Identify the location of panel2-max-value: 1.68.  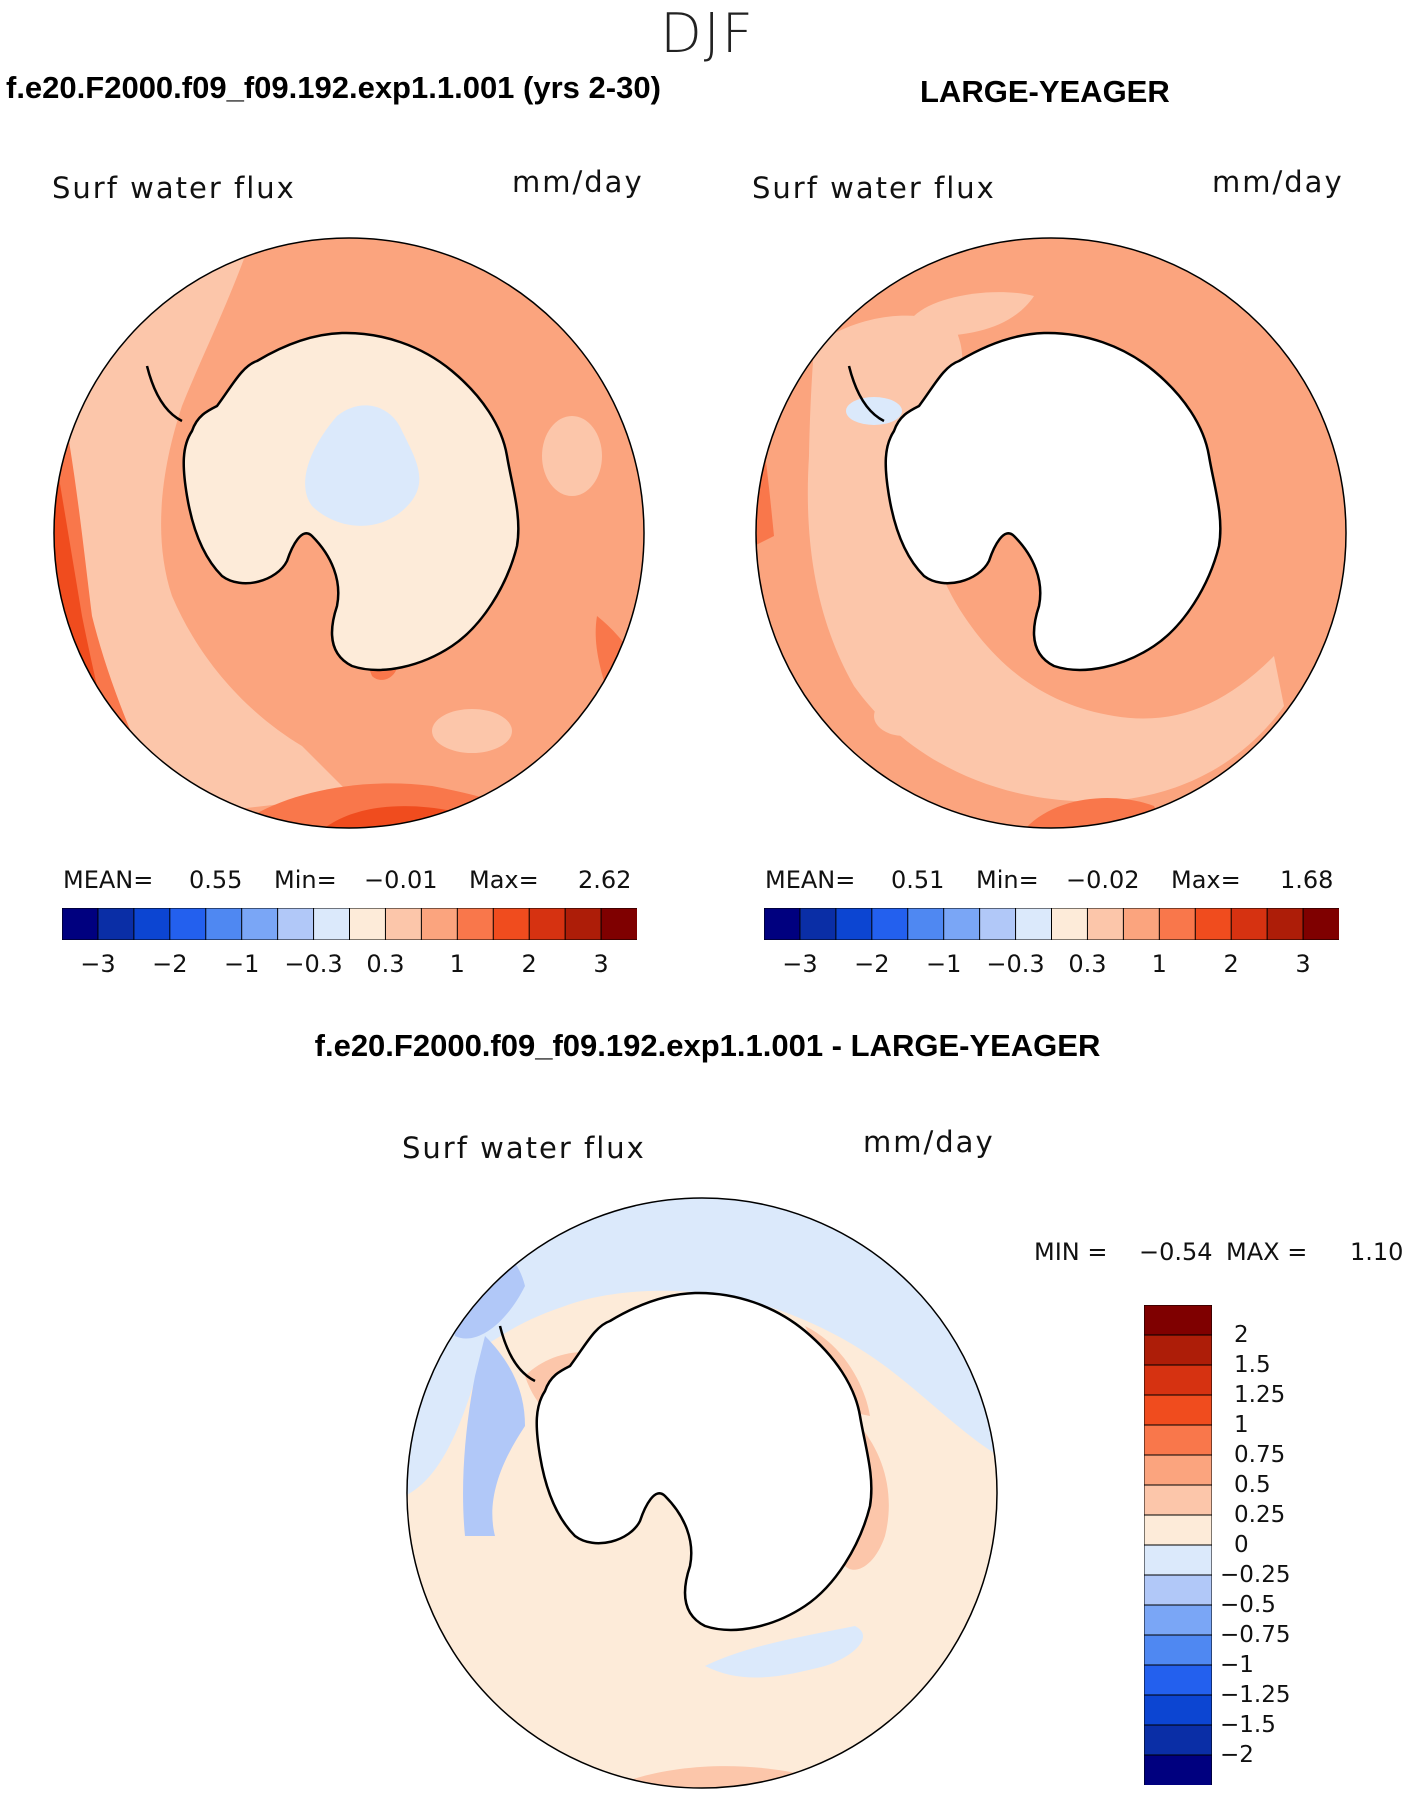
(1307, 880).